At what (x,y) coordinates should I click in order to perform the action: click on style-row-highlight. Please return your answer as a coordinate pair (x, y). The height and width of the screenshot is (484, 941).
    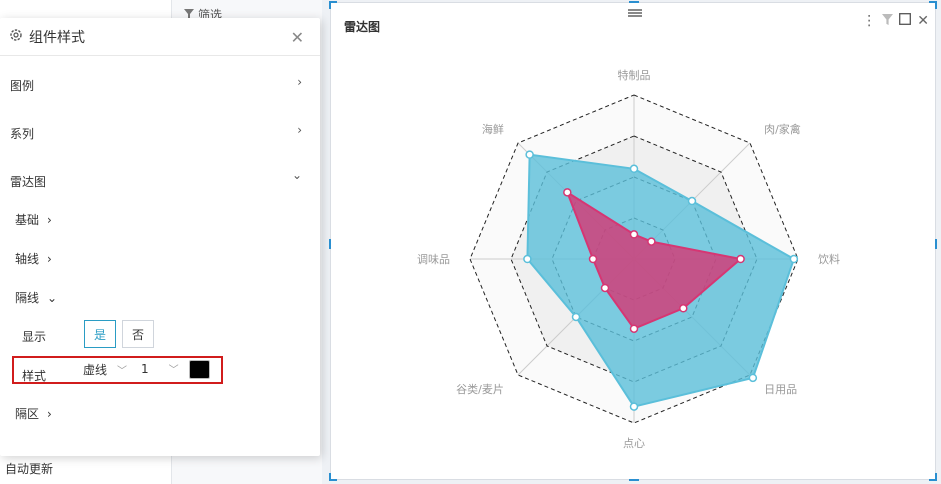
    Looking at the image, I should click on (117, 370).